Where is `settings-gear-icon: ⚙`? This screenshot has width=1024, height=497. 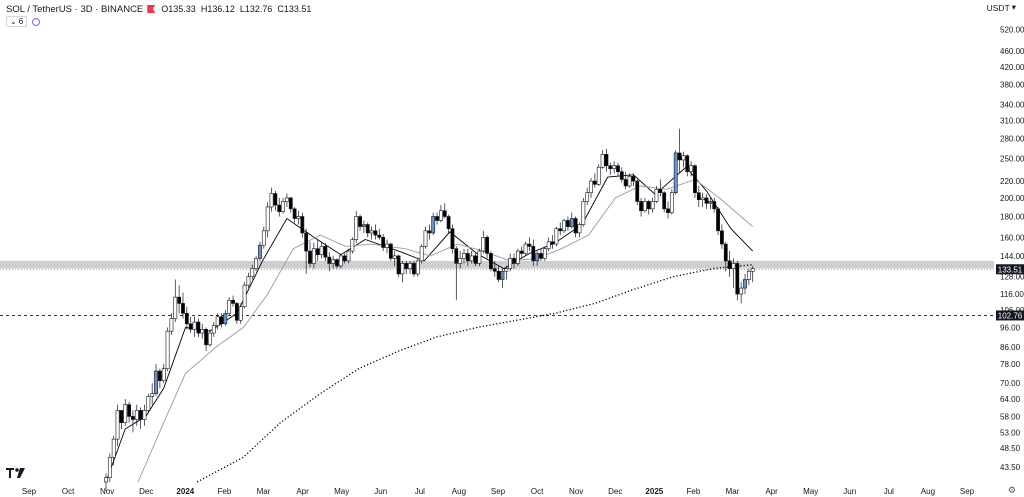 settings-gear-icon: ⚙ is located at coordinates (1011, 490).